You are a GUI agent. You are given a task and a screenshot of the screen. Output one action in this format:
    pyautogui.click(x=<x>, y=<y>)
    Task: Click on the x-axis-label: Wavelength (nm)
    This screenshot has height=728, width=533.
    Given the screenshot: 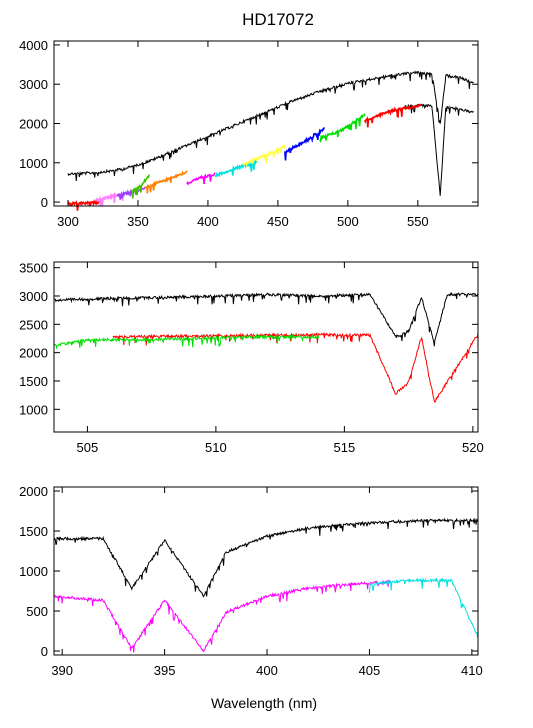 What is the action you would take?
    pyautogui.click(x=264, y=703)
    